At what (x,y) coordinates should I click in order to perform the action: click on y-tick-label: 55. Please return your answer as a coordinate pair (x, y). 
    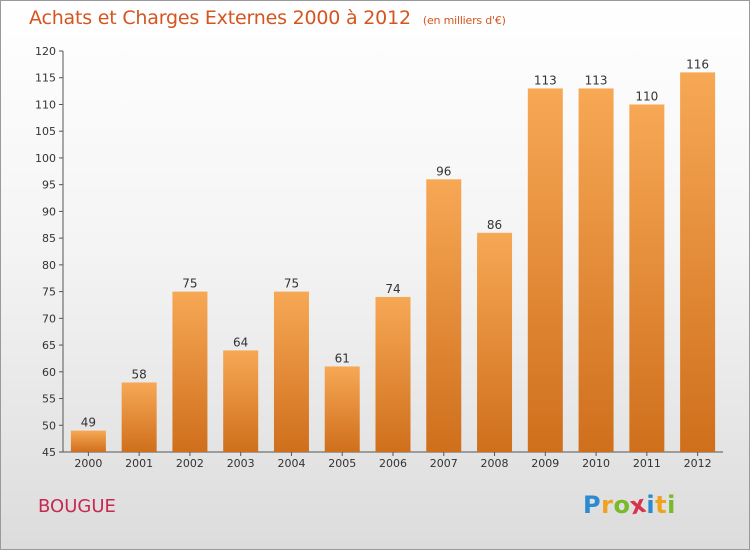
    Looking at the image, I should click on (49, 399).